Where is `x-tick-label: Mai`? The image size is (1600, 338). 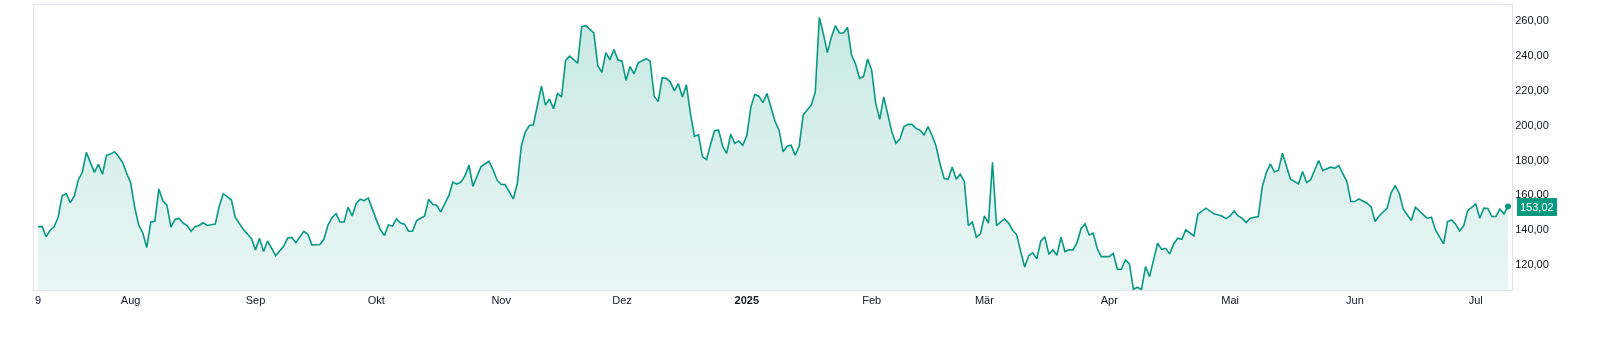 x-tick-label: Mai is located at coordinates (1230, 300).